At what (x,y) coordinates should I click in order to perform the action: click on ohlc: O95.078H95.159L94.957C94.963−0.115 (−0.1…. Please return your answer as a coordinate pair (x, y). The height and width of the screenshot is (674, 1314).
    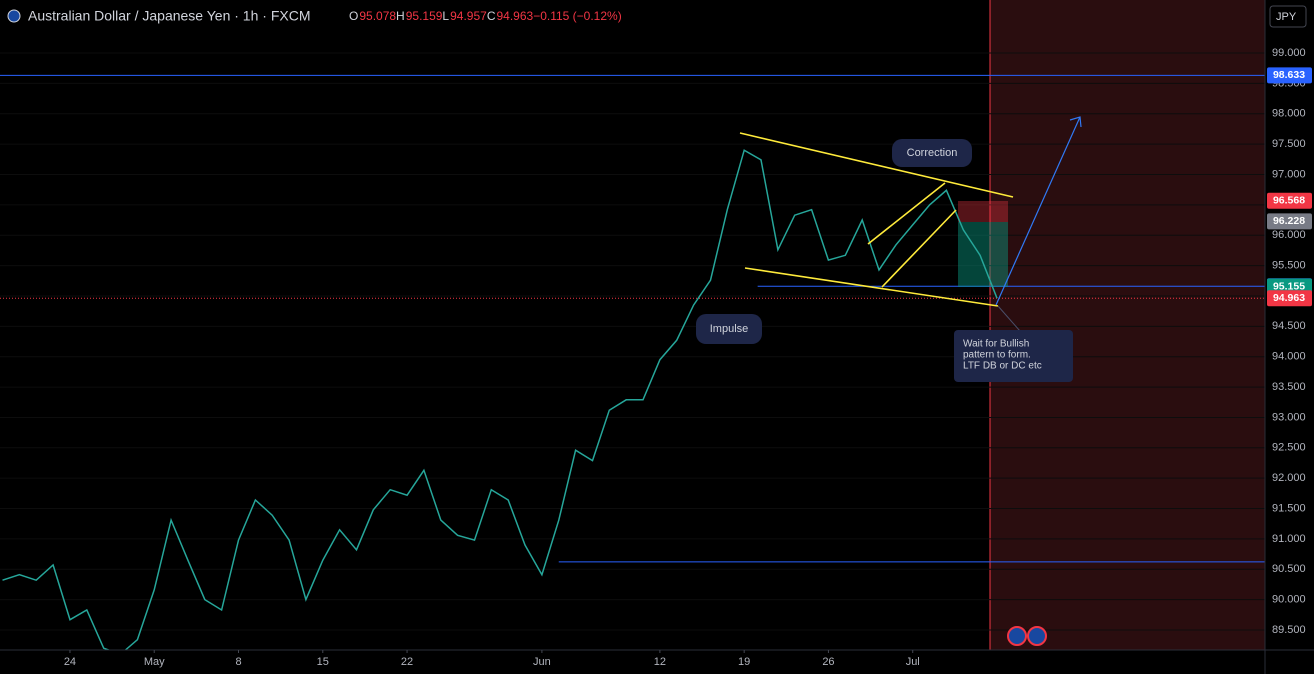
    Looking at the image, I should click on (485, 16).